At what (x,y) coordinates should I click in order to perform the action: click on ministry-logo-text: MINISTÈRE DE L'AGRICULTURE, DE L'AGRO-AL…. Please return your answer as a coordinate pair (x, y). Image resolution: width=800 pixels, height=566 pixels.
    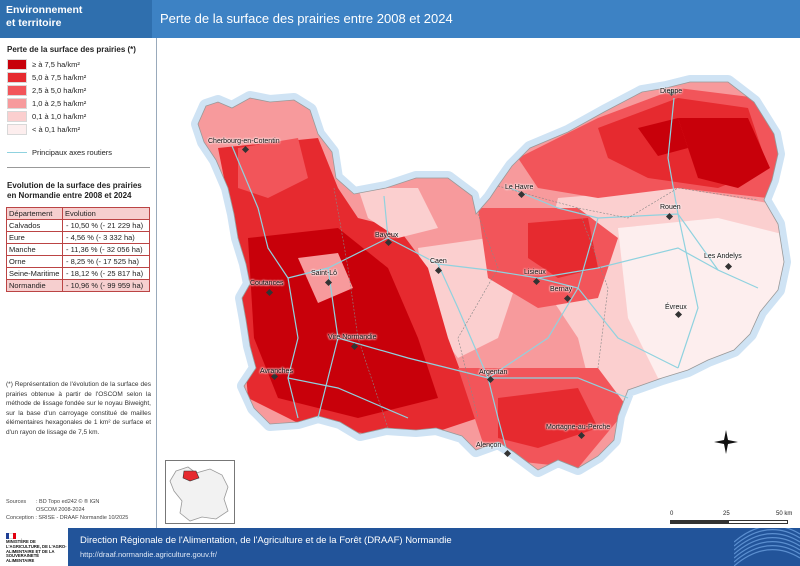
    Looking at the image, I should click on (36, 551).